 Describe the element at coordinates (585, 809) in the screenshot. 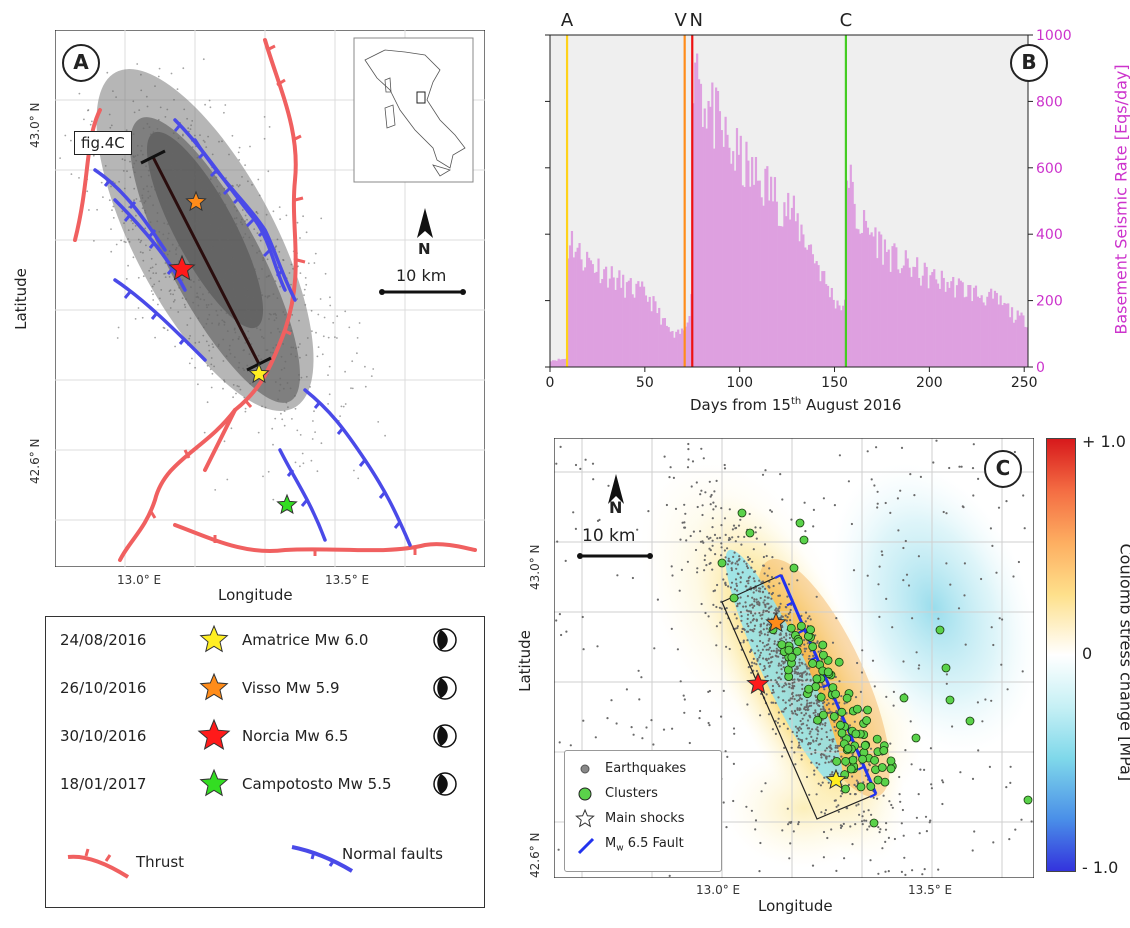

I see `legend-c-symbols` at that location.